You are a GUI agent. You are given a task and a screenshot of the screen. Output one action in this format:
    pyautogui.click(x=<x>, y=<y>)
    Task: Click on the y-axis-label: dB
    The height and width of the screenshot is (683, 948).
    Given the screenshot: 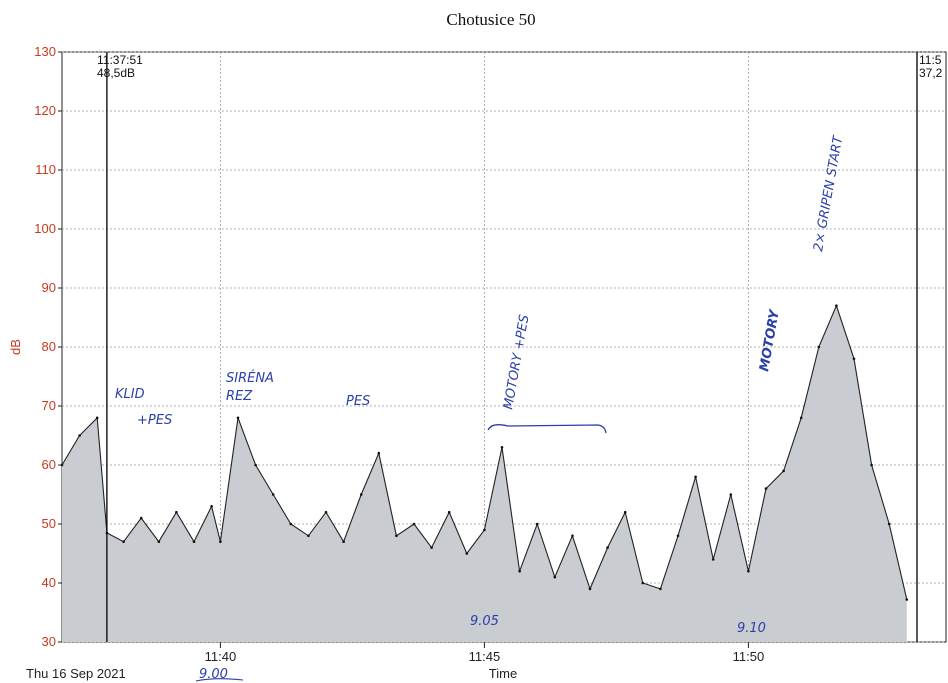 What is the action you would take?
    pyautogui.click(x=15, y=347)
    